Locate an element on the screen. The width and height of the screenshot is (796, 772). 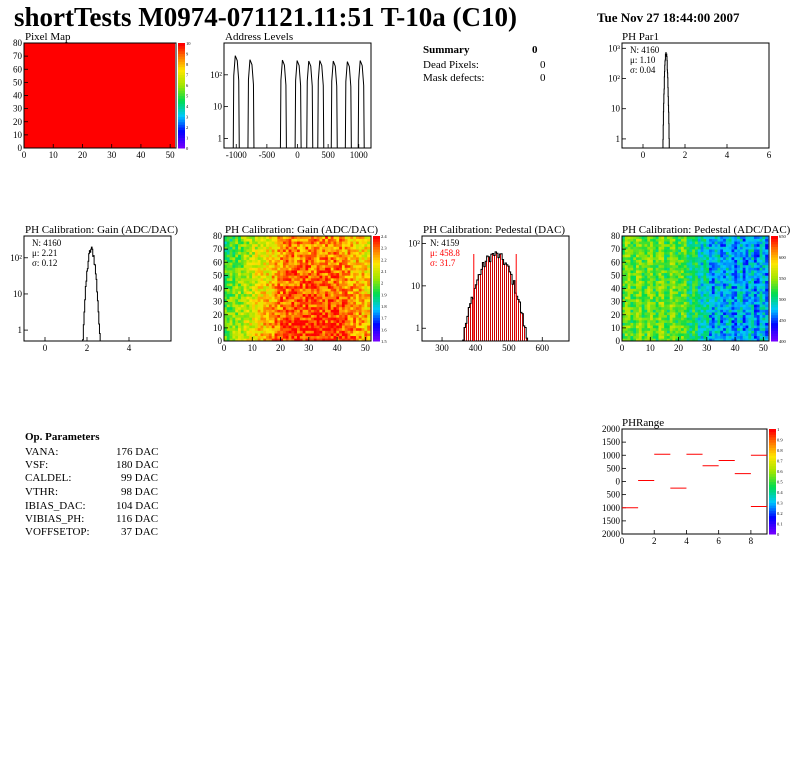
pedestal-map-ytick-label: 20 is located at coordinates (616, 315).